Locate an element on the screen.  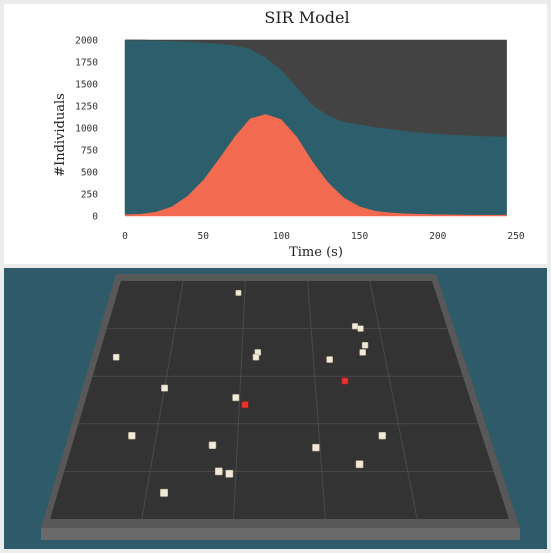
y-tick-label: 1000 is located at coordinates (86, 129).